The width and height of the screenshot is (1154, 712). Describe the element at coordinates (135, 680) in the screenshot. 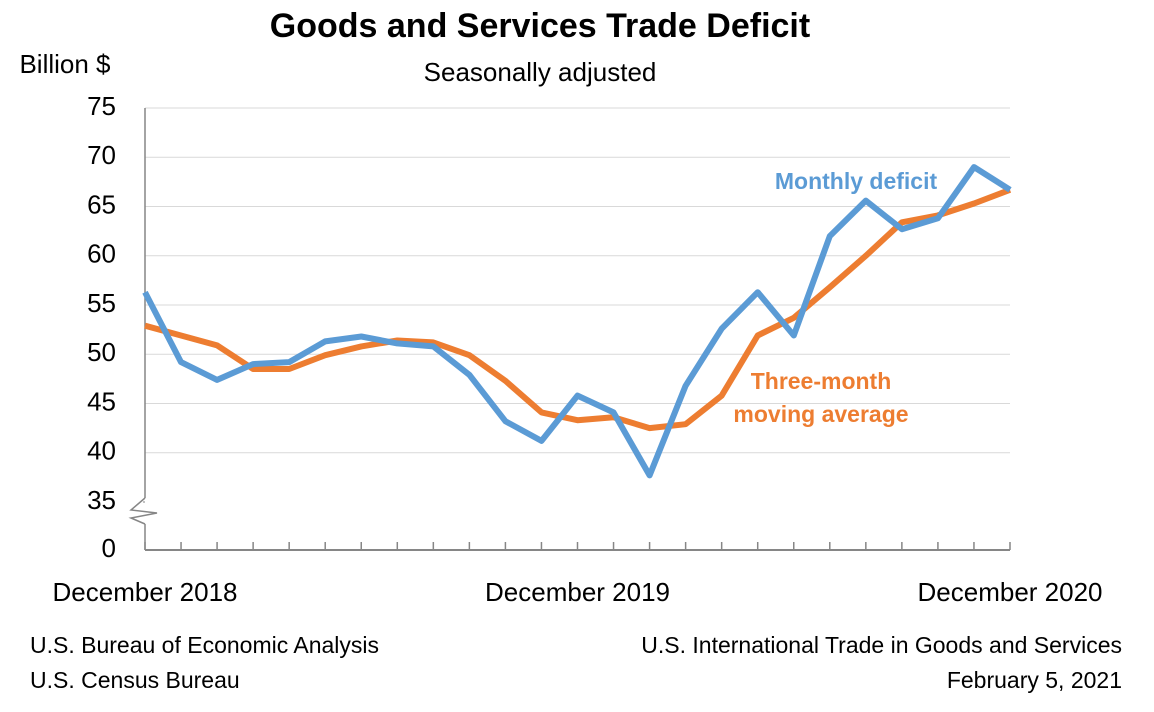

I see `source-note: U.S. Census Bureau` at that location.